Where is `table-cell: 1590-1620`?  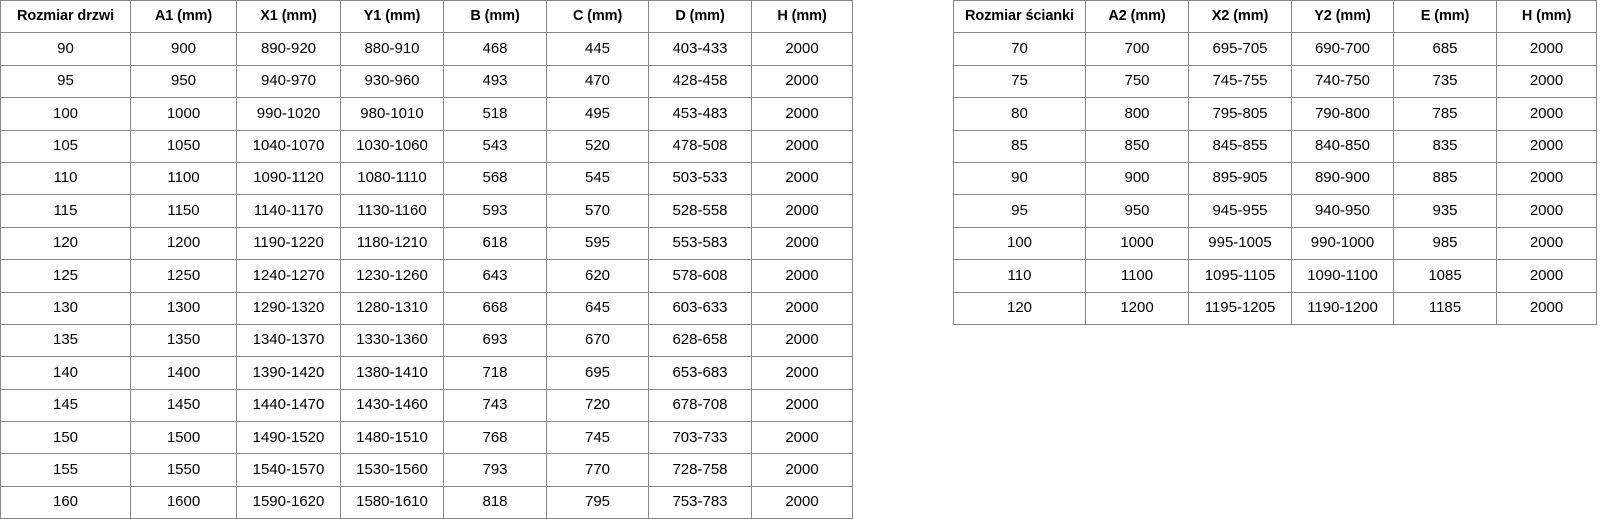 table-cell: 1590-1620 is located at coordinates (288, 502).